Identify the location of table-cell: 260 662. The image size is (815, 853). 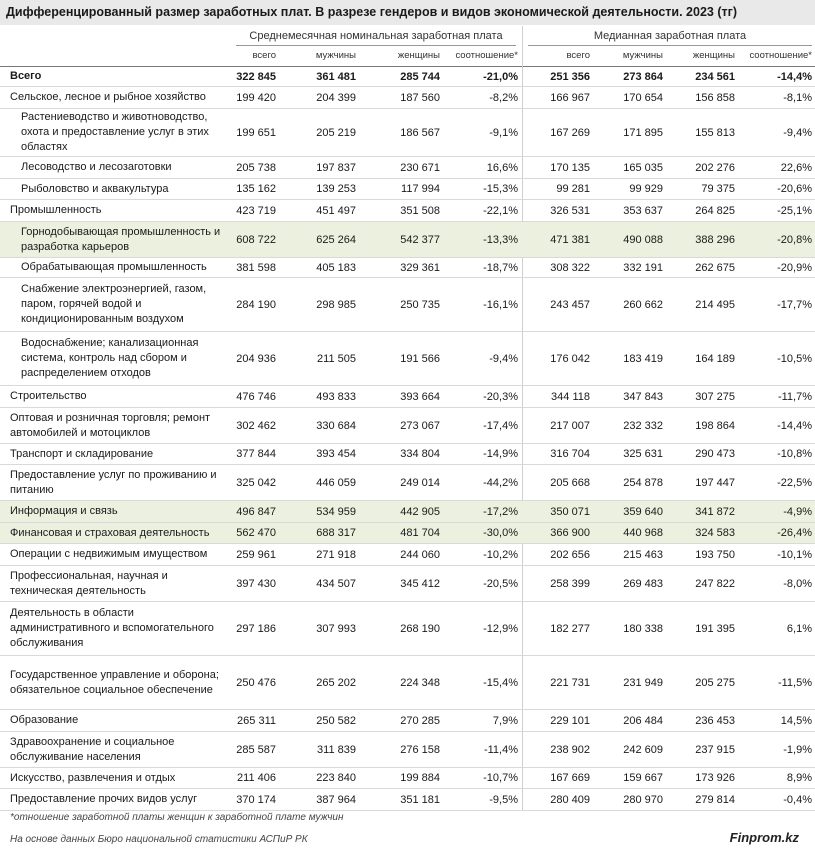
(643, 304).